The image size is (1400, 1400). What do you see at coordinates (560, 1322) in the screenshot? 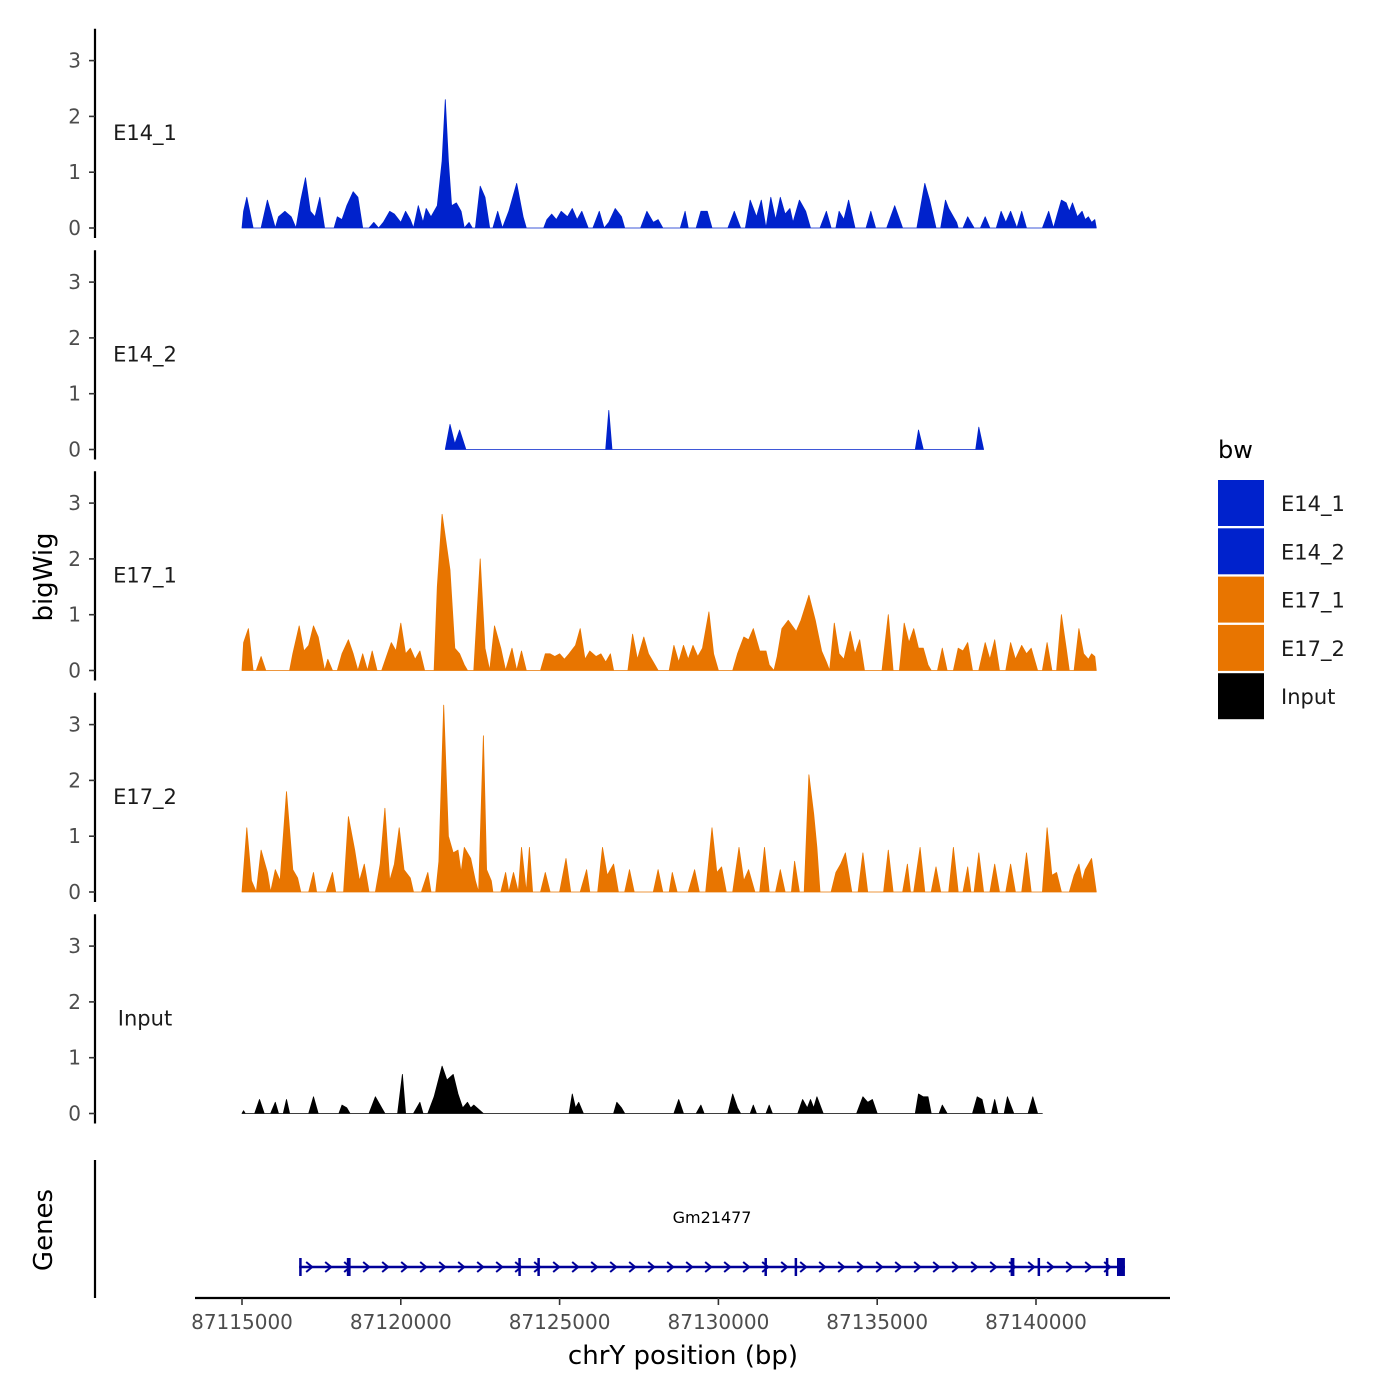
I see `x-tick-label: 87125000` at bounding box center [560, 1322].